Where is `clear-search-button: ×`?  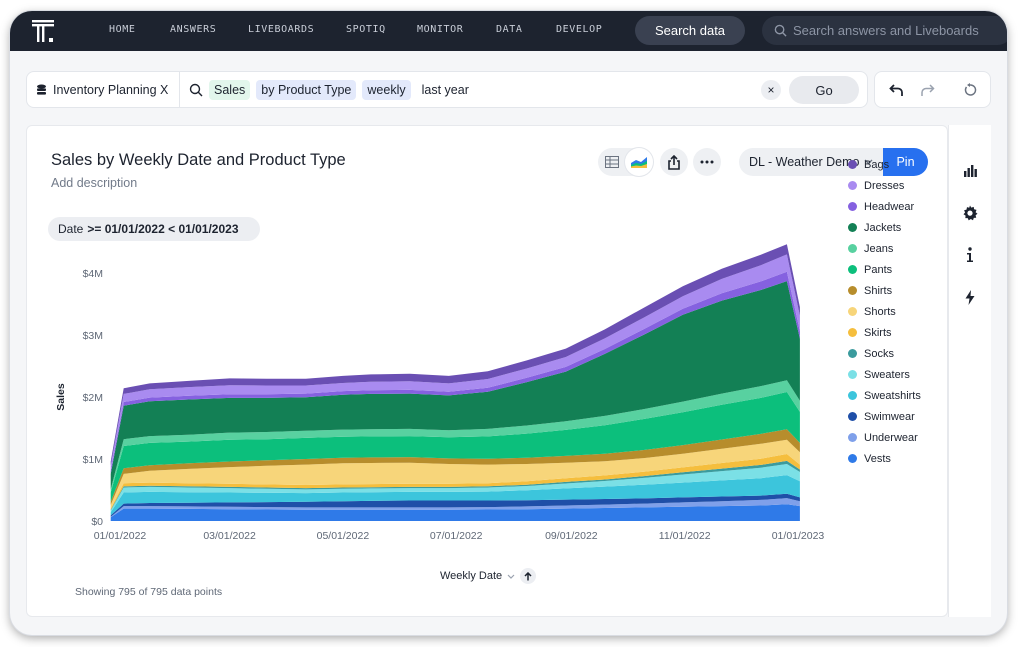
clear-search-button: × is located at coordinates (771, 90).